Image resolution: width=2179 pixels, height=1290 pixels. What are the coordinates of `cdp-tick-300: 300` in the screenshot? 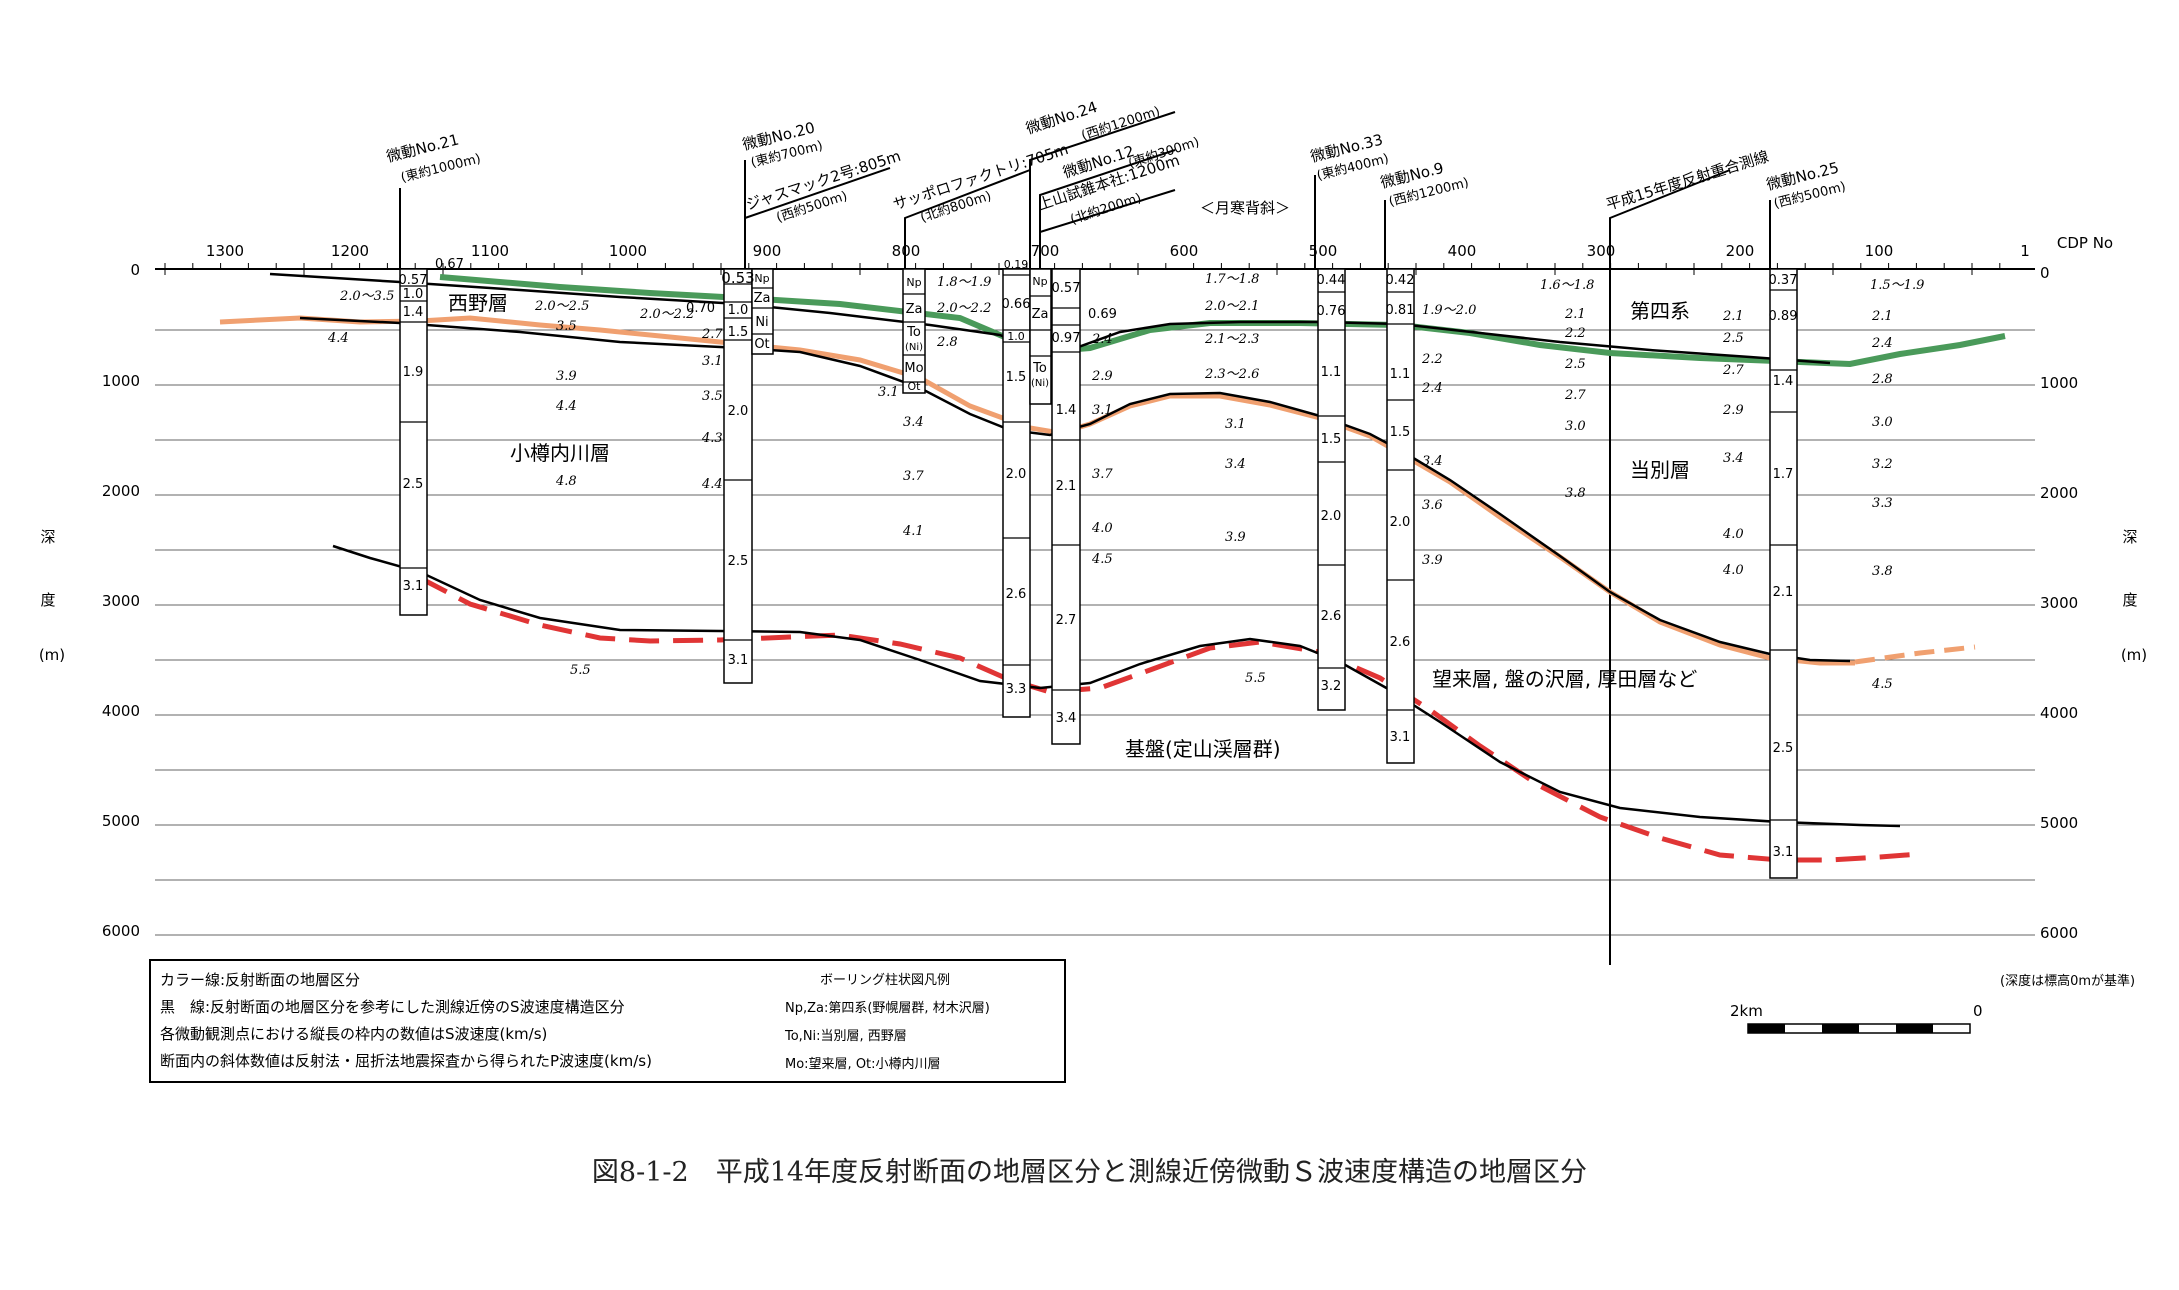 It's located at (1601, 251).